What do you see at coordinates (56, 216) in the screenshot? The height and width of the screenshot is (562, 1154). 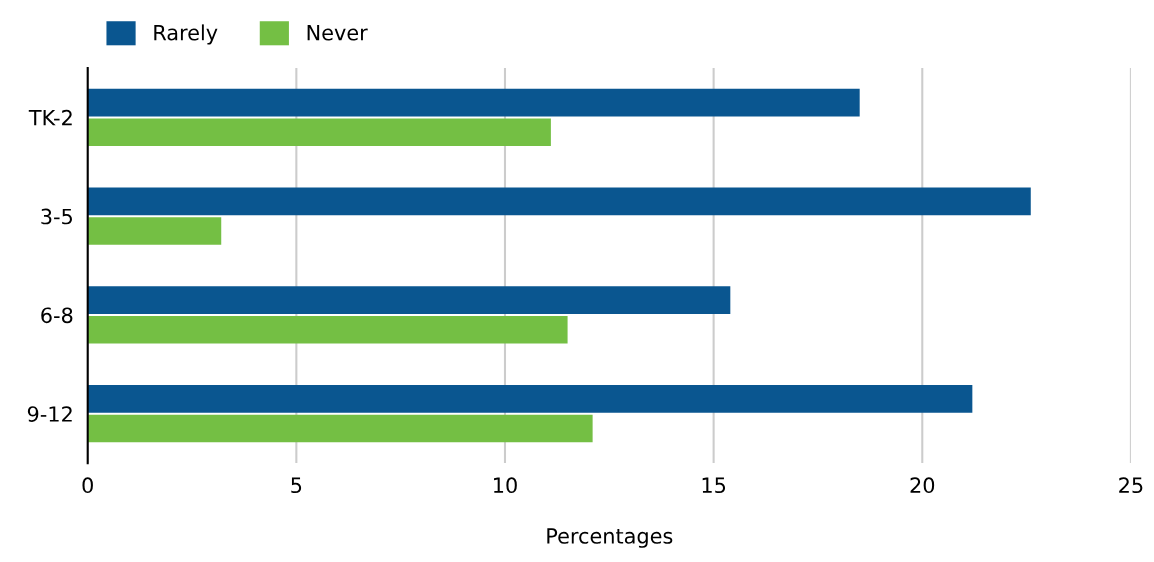 I see `y-tick-label: 3-5` at bounding box center [56, 216].